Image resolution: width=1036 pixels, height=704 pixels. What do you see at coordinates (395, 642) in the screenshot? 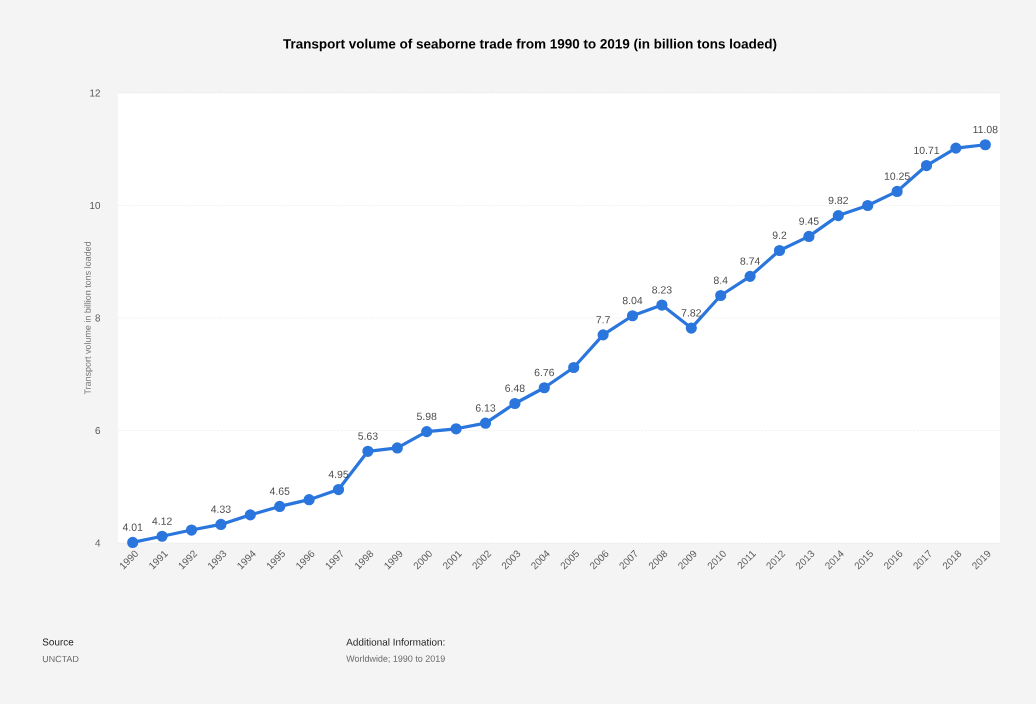
I see `text: Additional Information:` at bounding box center [395, 642].